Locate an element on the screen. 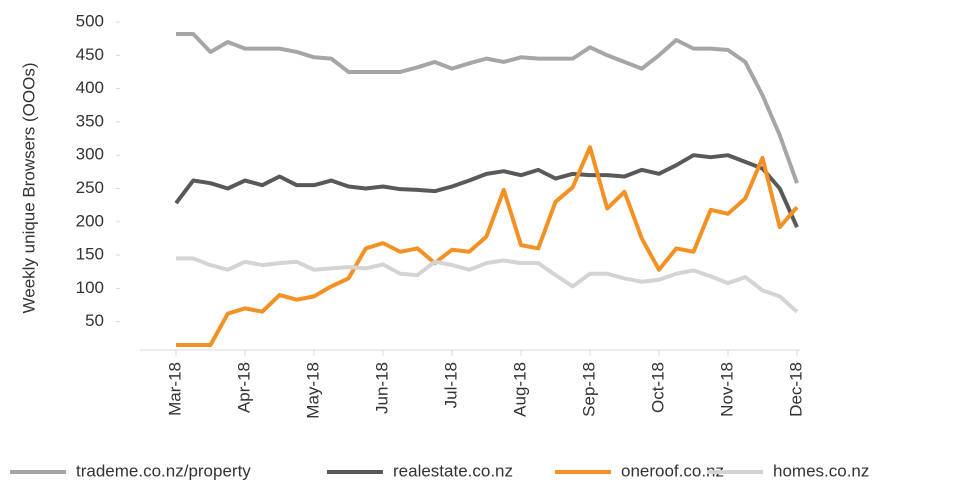  x-tick-label: Jul-18 is located at coordinates (450, 385).